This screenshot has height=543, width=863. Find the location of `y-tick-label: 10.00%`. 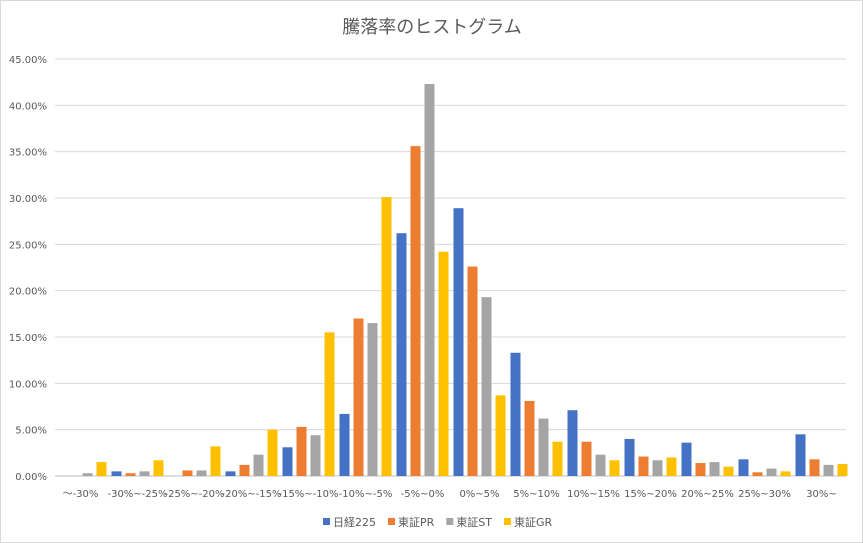

y-tick-label: 10.00% is located at coordinates (28, 384).